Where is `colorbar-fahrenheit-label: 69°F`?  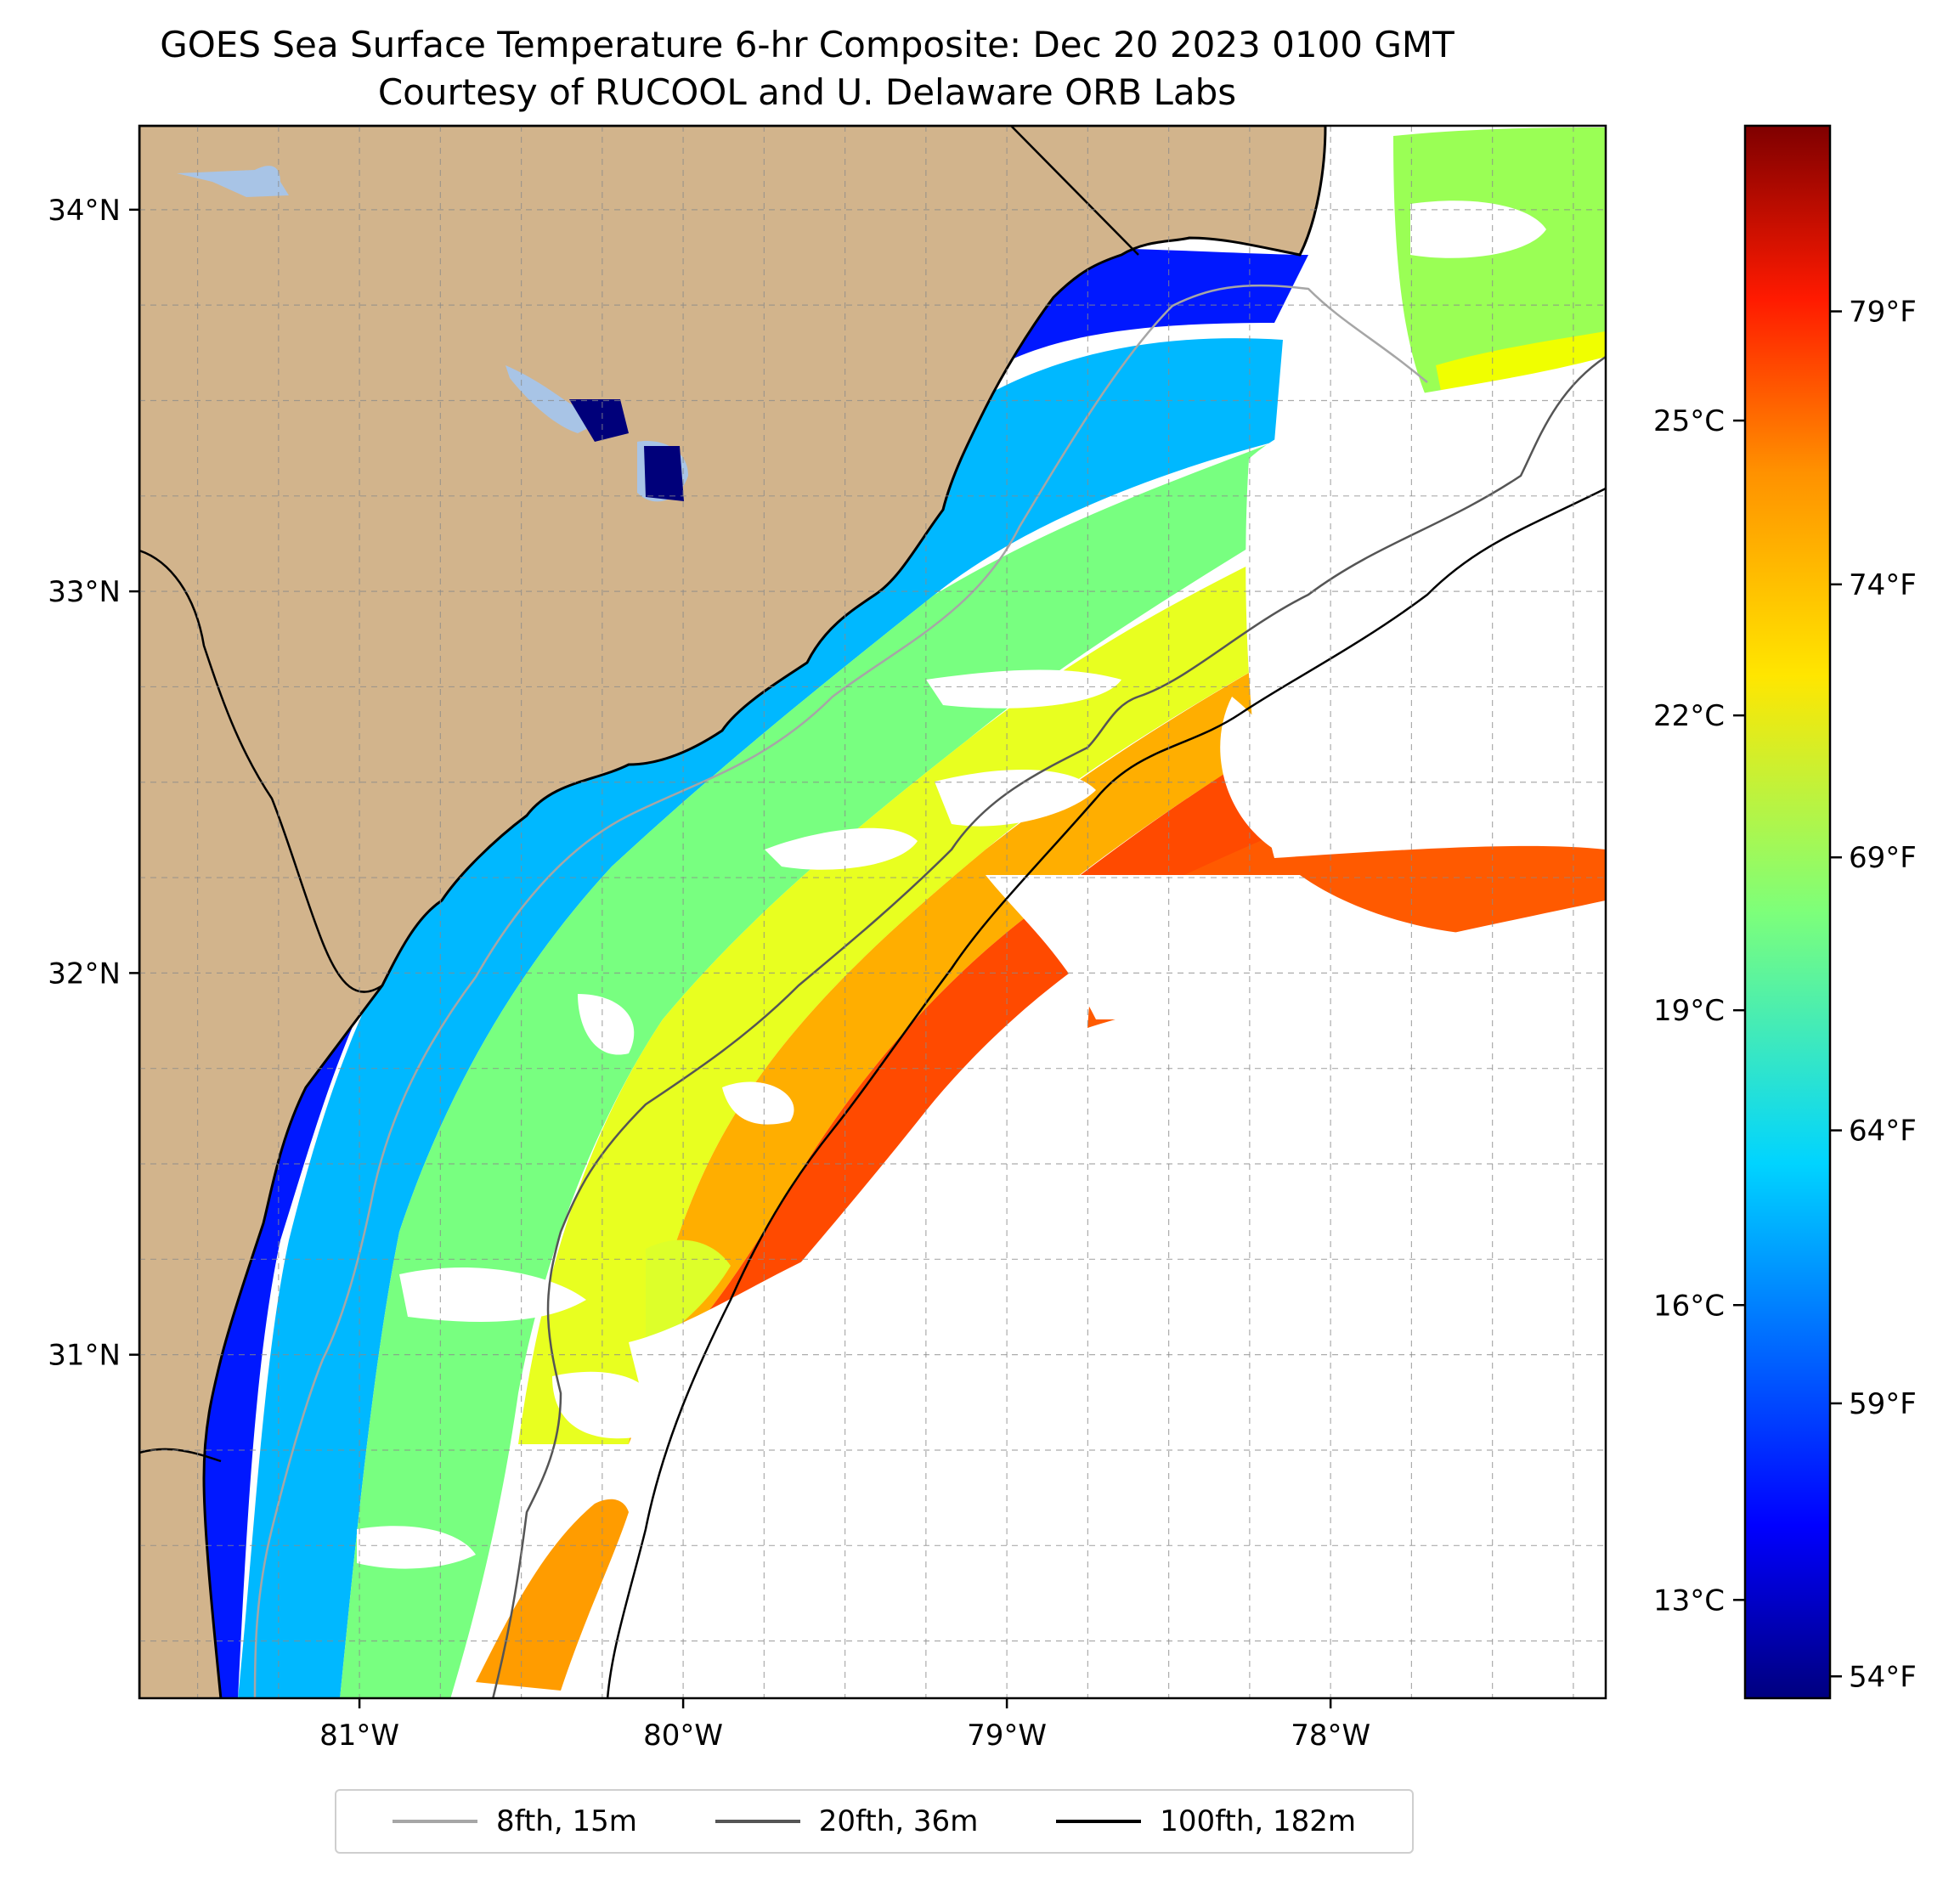 colorbar-fahrenheit-label: 69°F is located at coordinates (1883, 858).